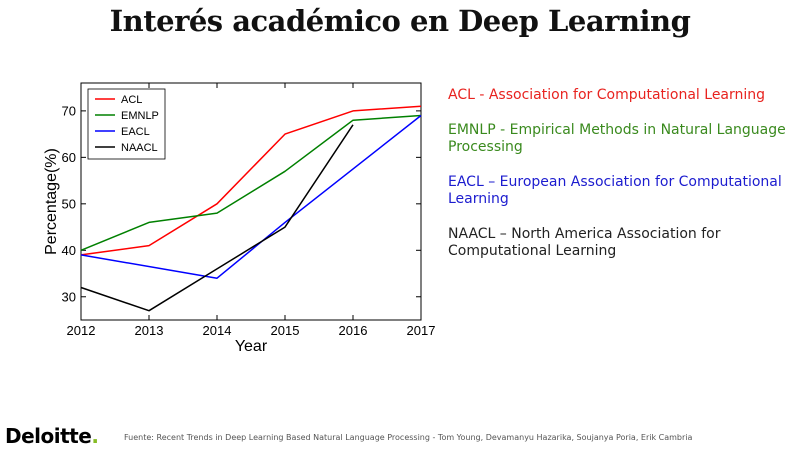 This screenshot has width=800, height=450. What do you see at coordinates (69, 110) in the screenshot?
I see `y-tick-label: 70` at bounding box center [69, 110].